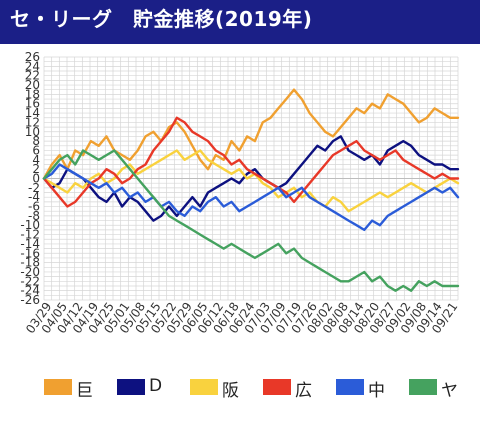 This screenshot has height=421, width=480. What do you see at coordinates (36, 141) in the screenshot?
I see `y-tick-label: 8` at bounding box center [36, 141].